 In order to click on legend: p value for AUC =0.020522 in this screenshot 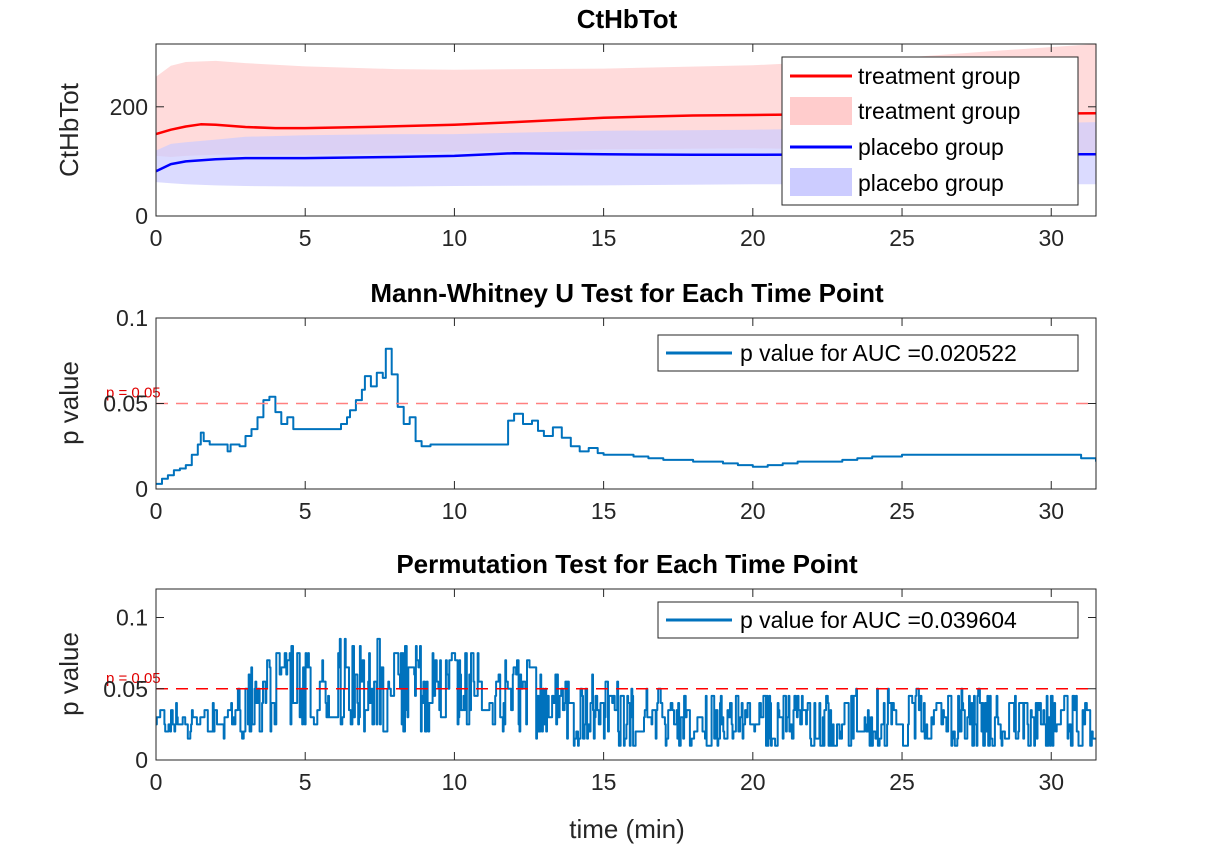, I will do `click(868, 353)`.